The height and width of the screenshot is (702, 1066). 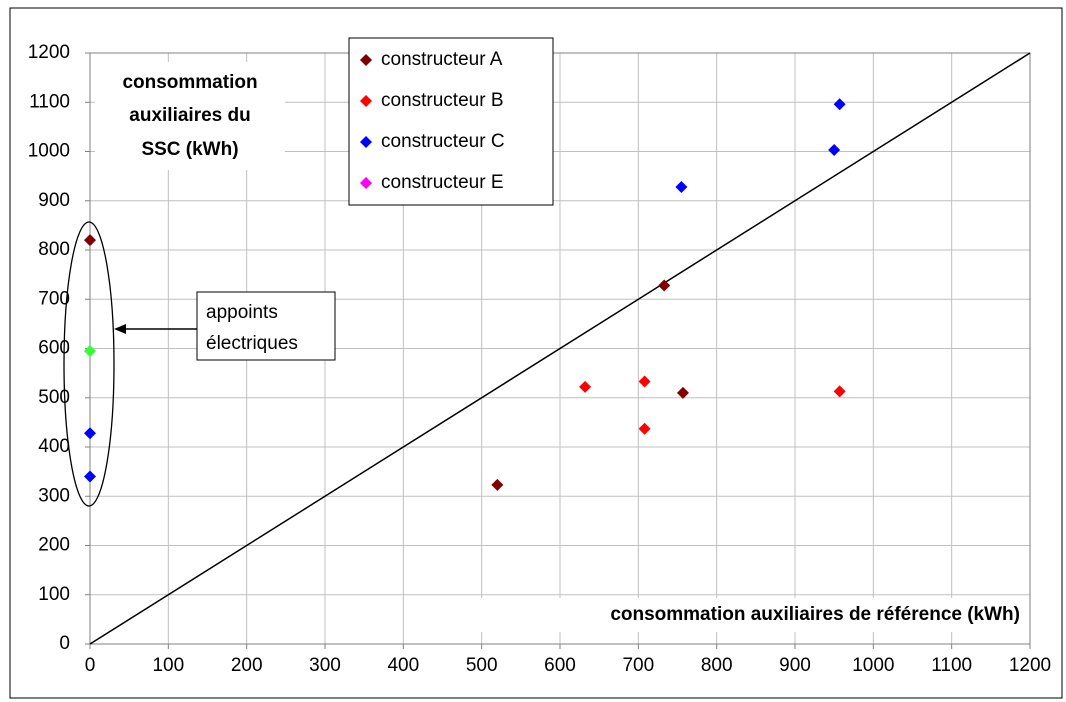 What do you see at coordinates (54, 397) in the screenshot?
I see `y-tick-label: 500` at bounding box center [54, 397].